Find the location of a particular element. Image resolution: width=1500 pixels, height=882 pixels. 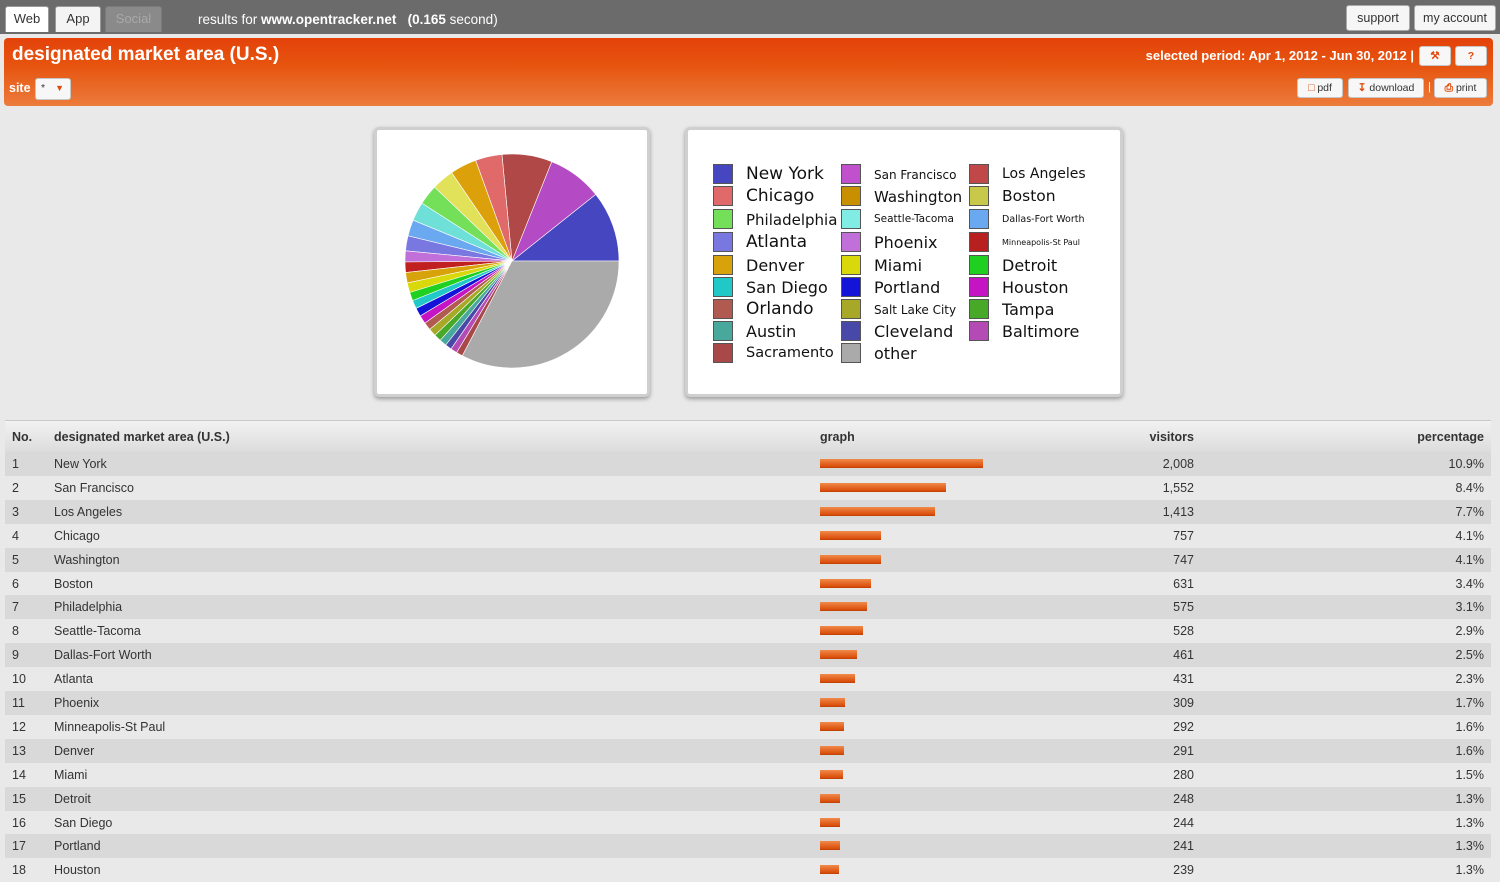

table-row: 9 Dallas-Fort Worth 461 2.5% is located at coordinates (748, 655).